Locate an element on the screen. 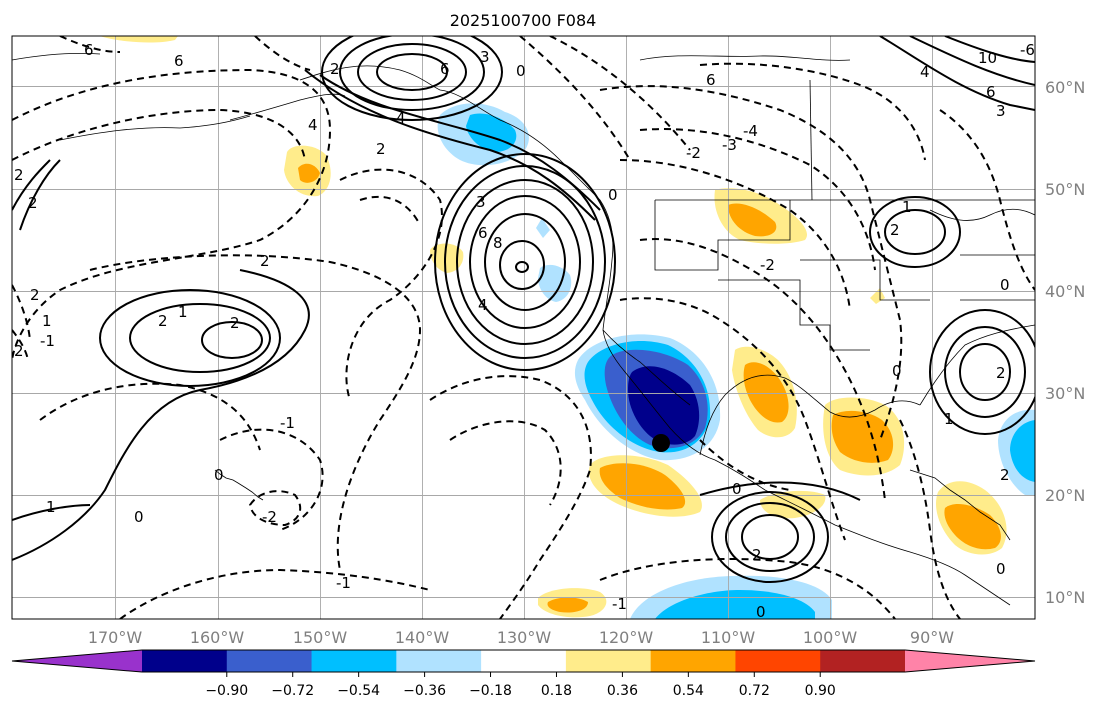 This screenshot has width=1105, height=712. colorbar-tick-label: 0.72 is located at coordinates (754, 691).